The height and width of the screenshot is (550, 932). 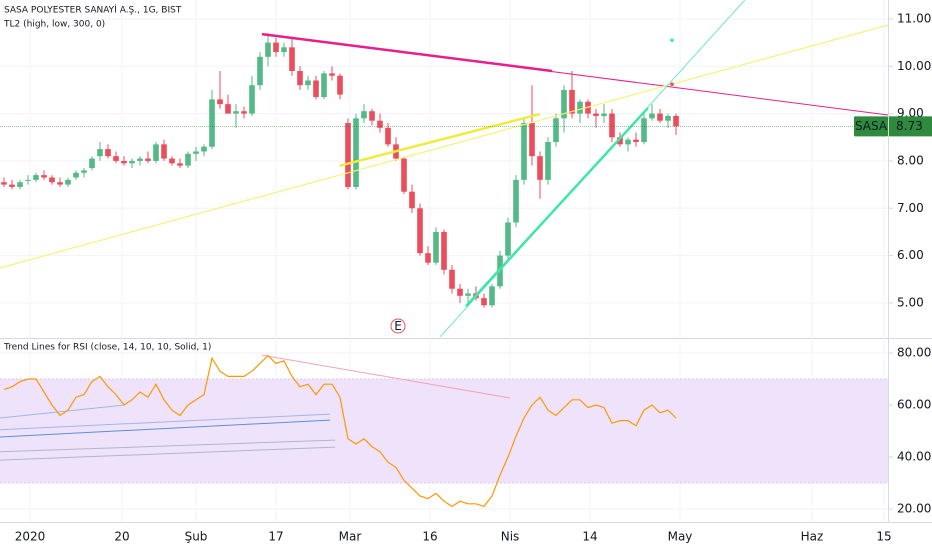 What do you see at coordinates (121, 537) in the screenshot?
I see `x-tick-label: 20` at bounding box center [121, 537].